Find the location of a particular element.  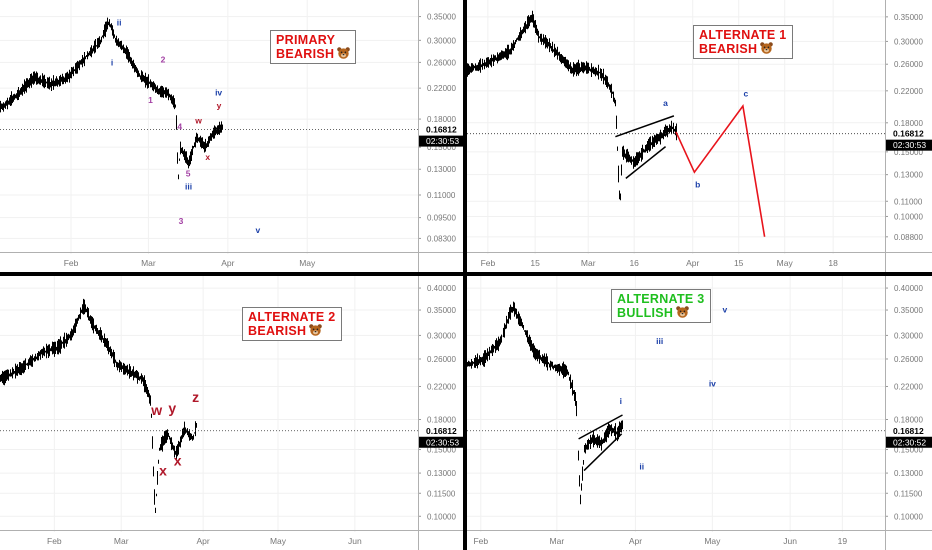

countdown-label: 02:30:52 is located at coordinates (909, 442).